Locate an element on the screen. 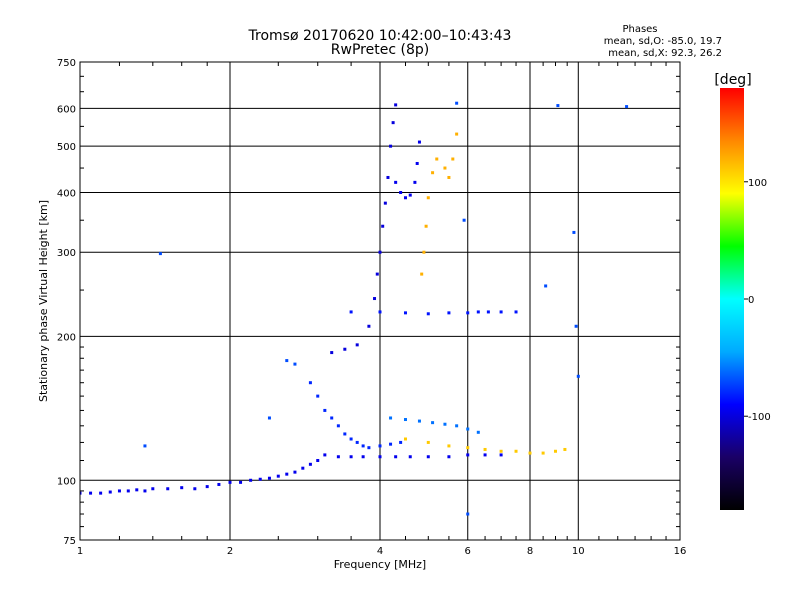 The width and height of the screenshot is (800, 600). y-tick-label: 300 is located at coordinates (66, 253).